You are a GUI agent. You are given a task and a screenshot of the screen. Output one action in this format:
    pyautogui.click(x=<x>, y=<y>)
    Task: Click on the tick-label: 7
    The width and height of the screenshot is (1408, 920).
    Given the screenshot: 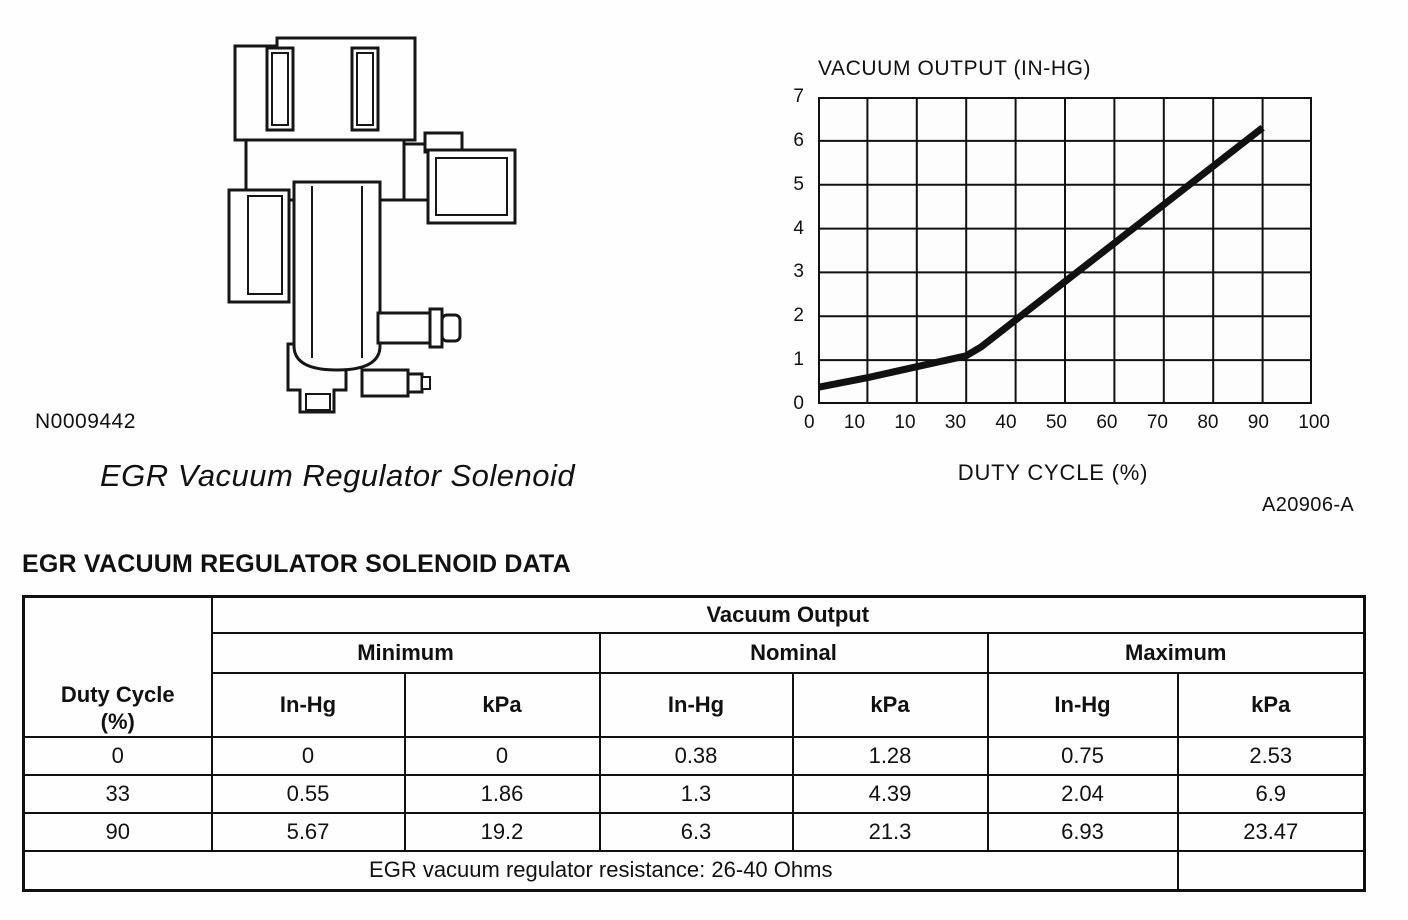 What is the action you would take?
    pyautogui.click(x=798, y=96)
    